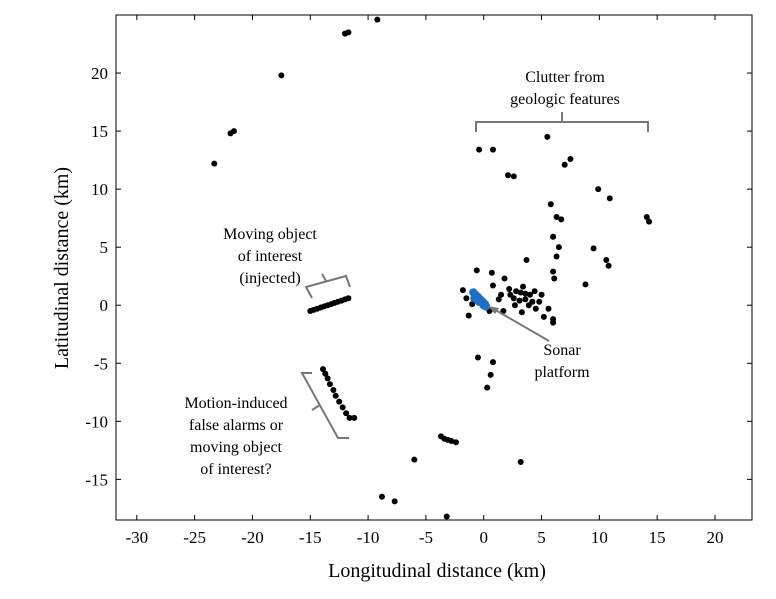 The height and width of the screenshot is (599, 776). I want to click on annotation-clutter-bracket, so click(562, 122).